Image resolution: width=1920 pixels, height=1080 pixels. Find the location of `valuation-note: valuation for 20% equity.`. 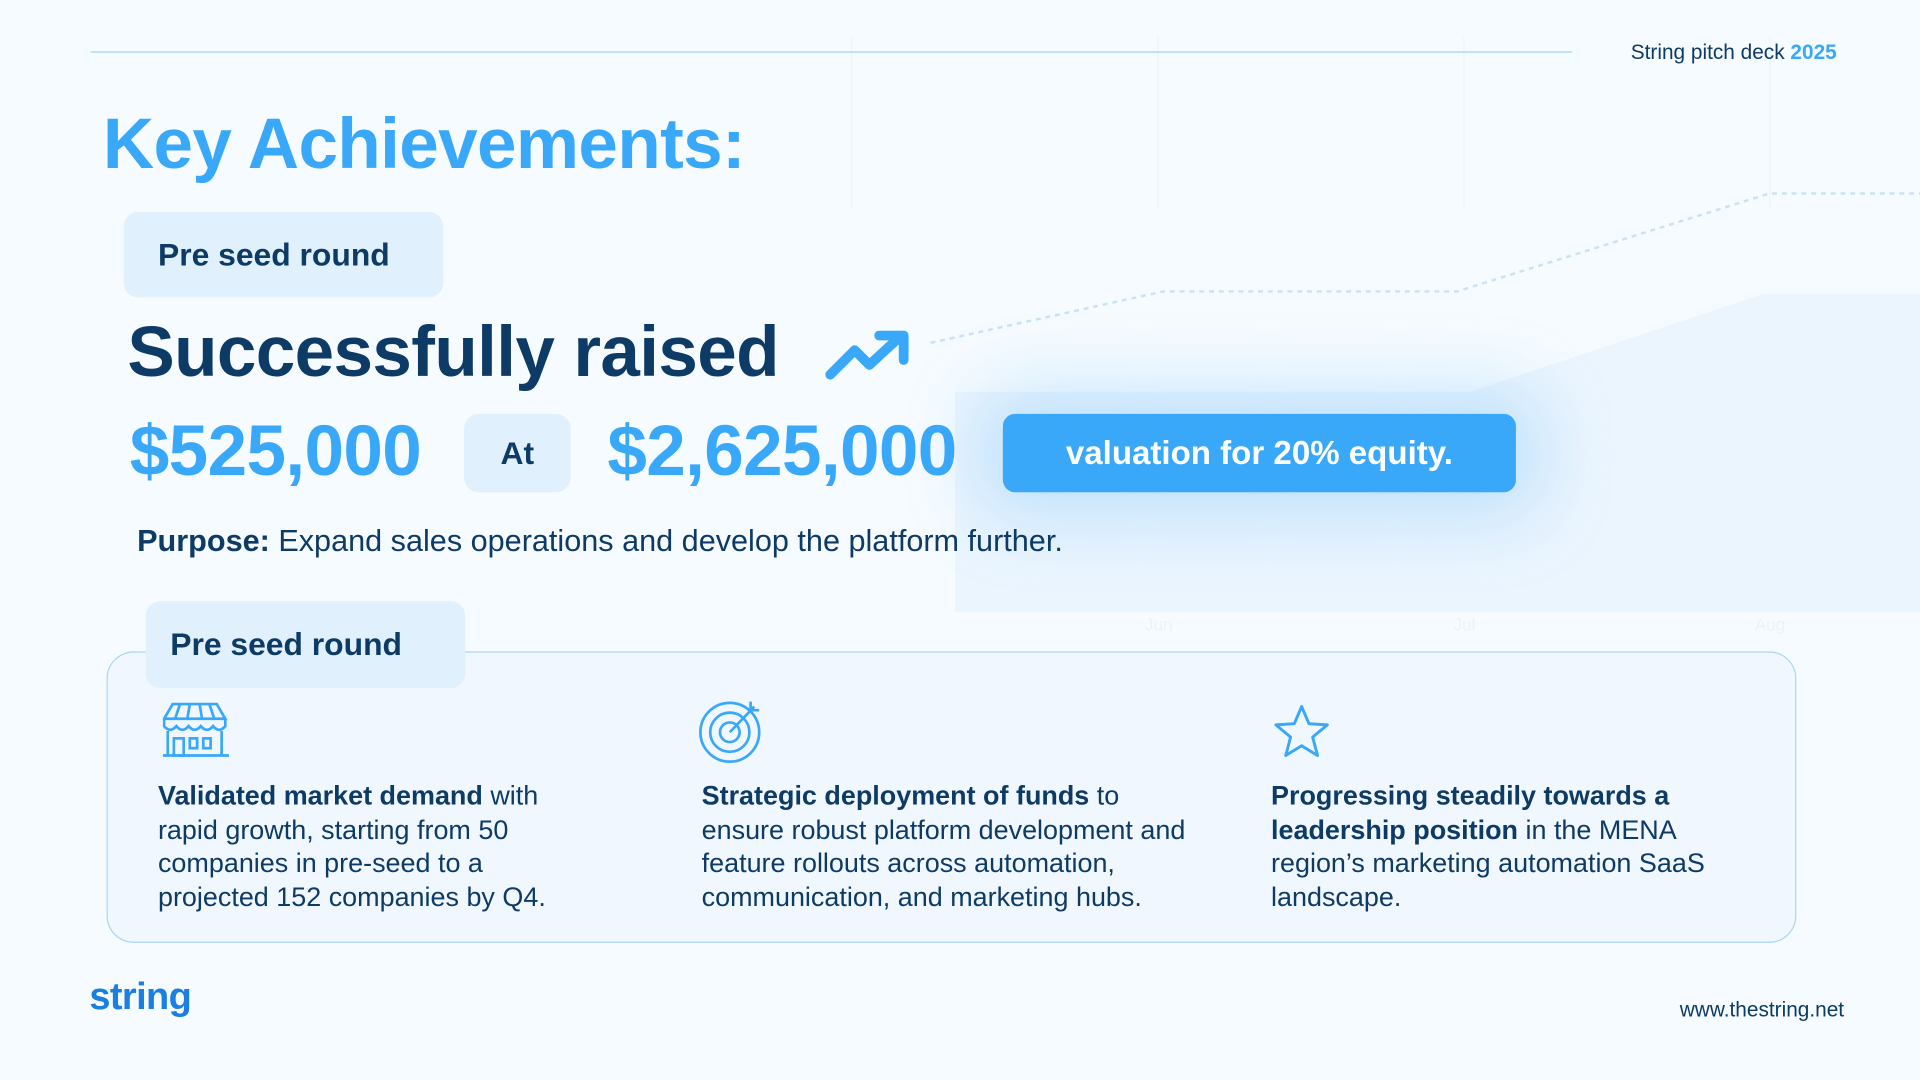

valuation-note: valuation for 20% equity. is located at coordinates (1259, 453).